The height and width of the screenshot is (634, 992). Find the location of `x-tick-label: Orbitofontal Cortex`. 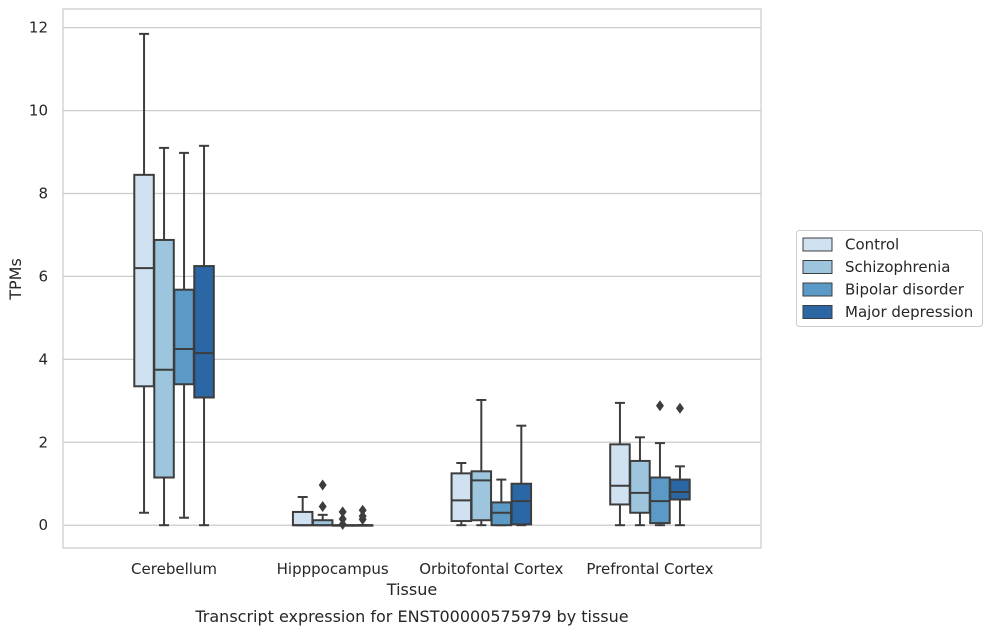

x-tick-label: Orbitofontal Cortex is located at coordinates (491, 569).